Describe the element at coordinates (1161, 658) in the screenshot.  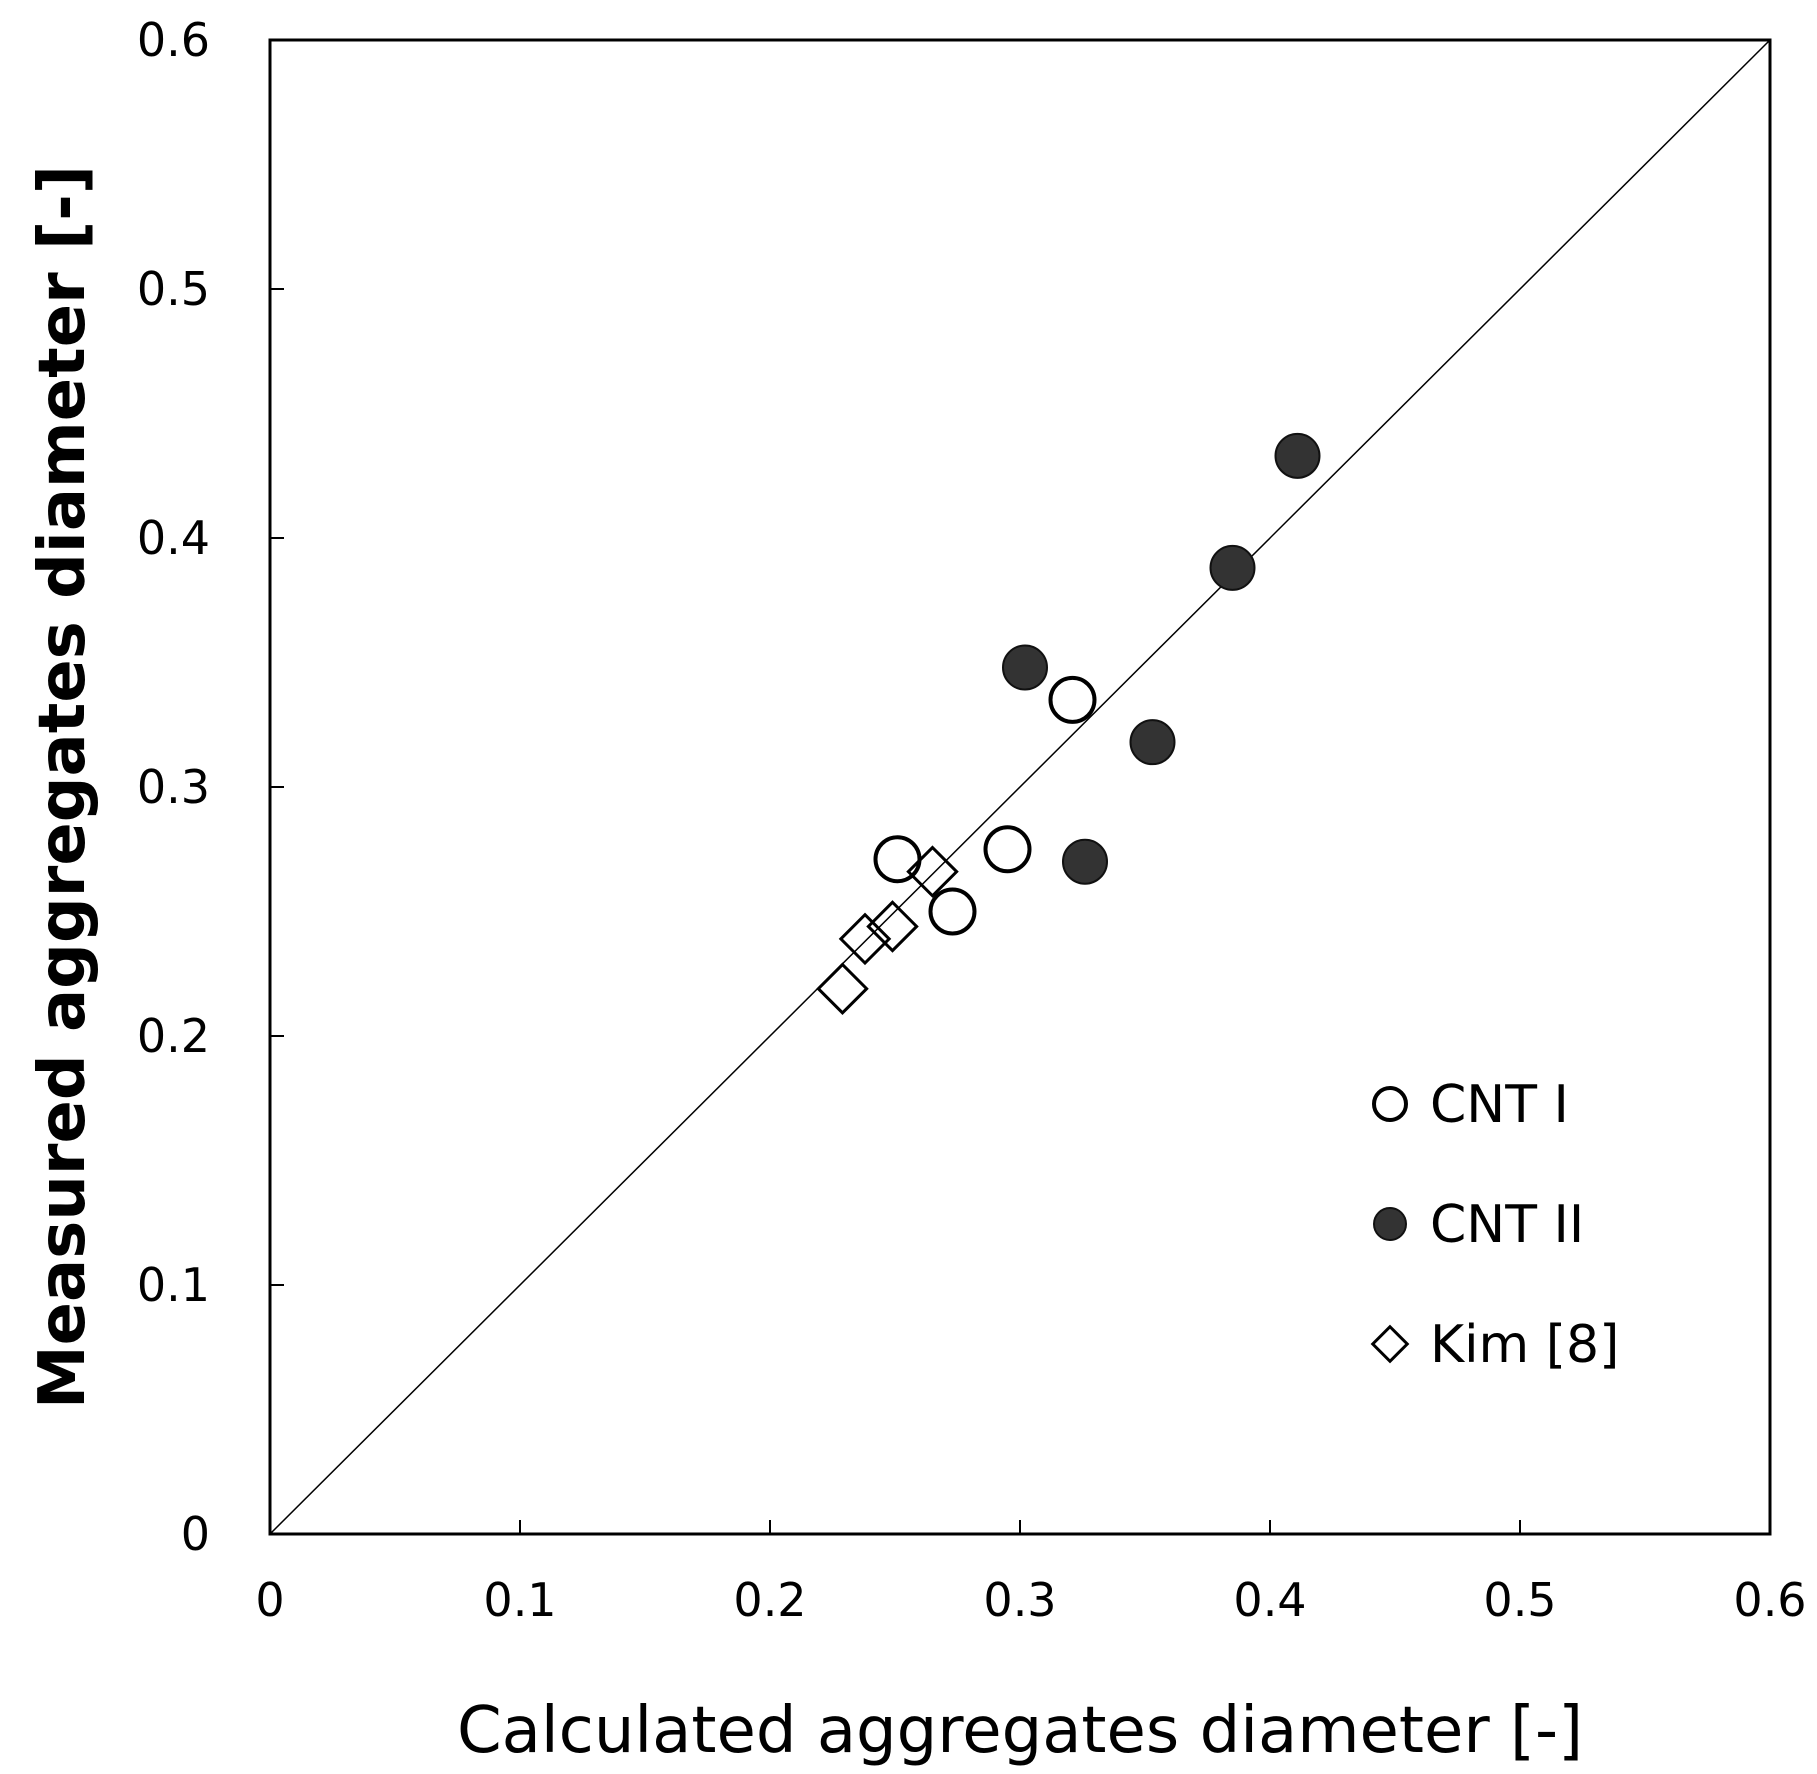
I see `series-cnt-ii` at that location.